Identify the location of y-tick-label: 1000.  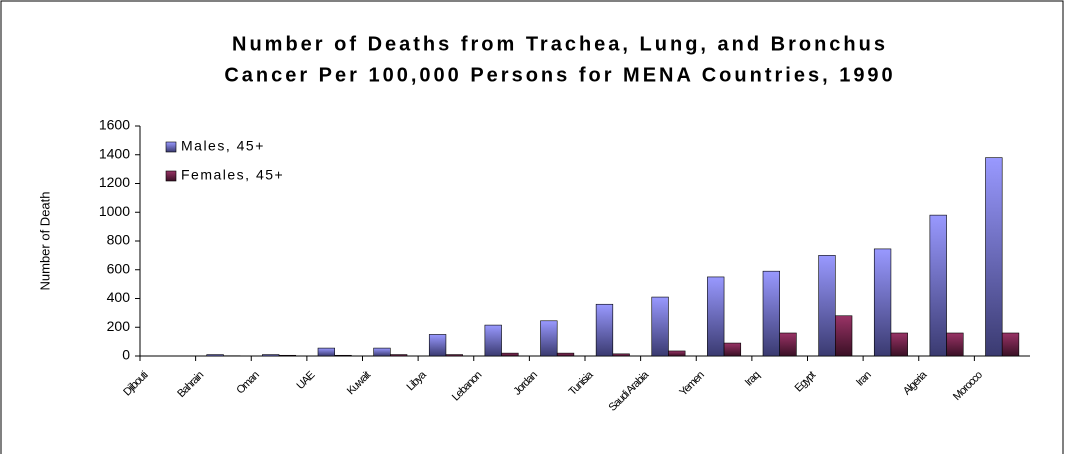
(114, 211).